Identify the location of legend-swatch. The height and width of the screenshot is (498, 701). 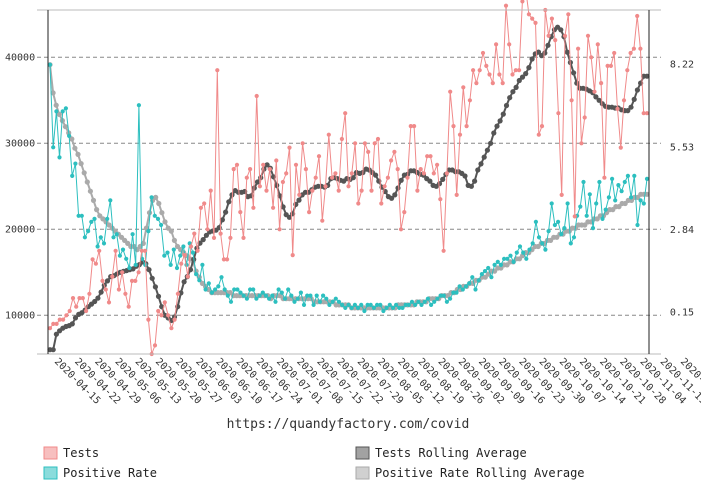
(362, 453).